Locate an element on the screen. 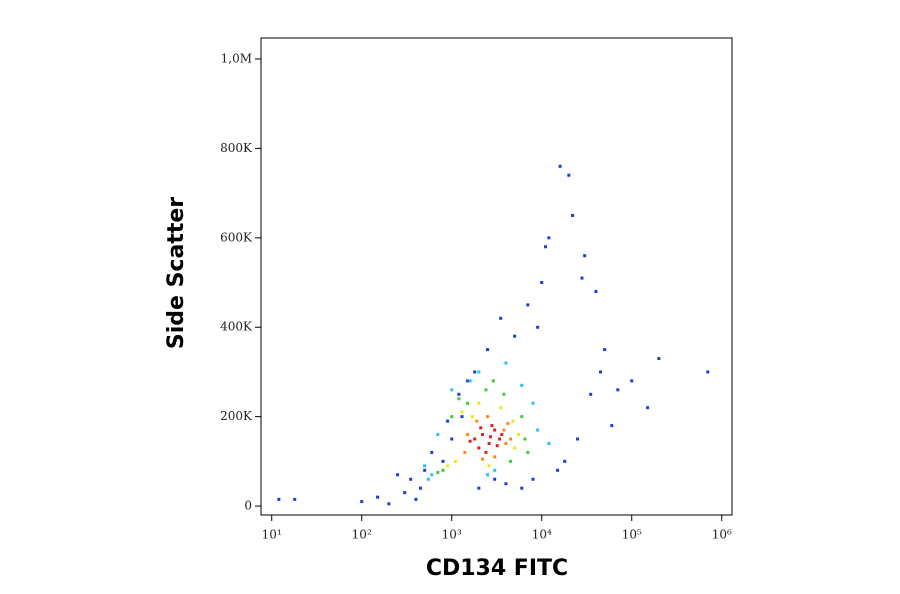 The image size is (900, 594). x-tick-label: 10¹ is located at coordinates (272, 535).